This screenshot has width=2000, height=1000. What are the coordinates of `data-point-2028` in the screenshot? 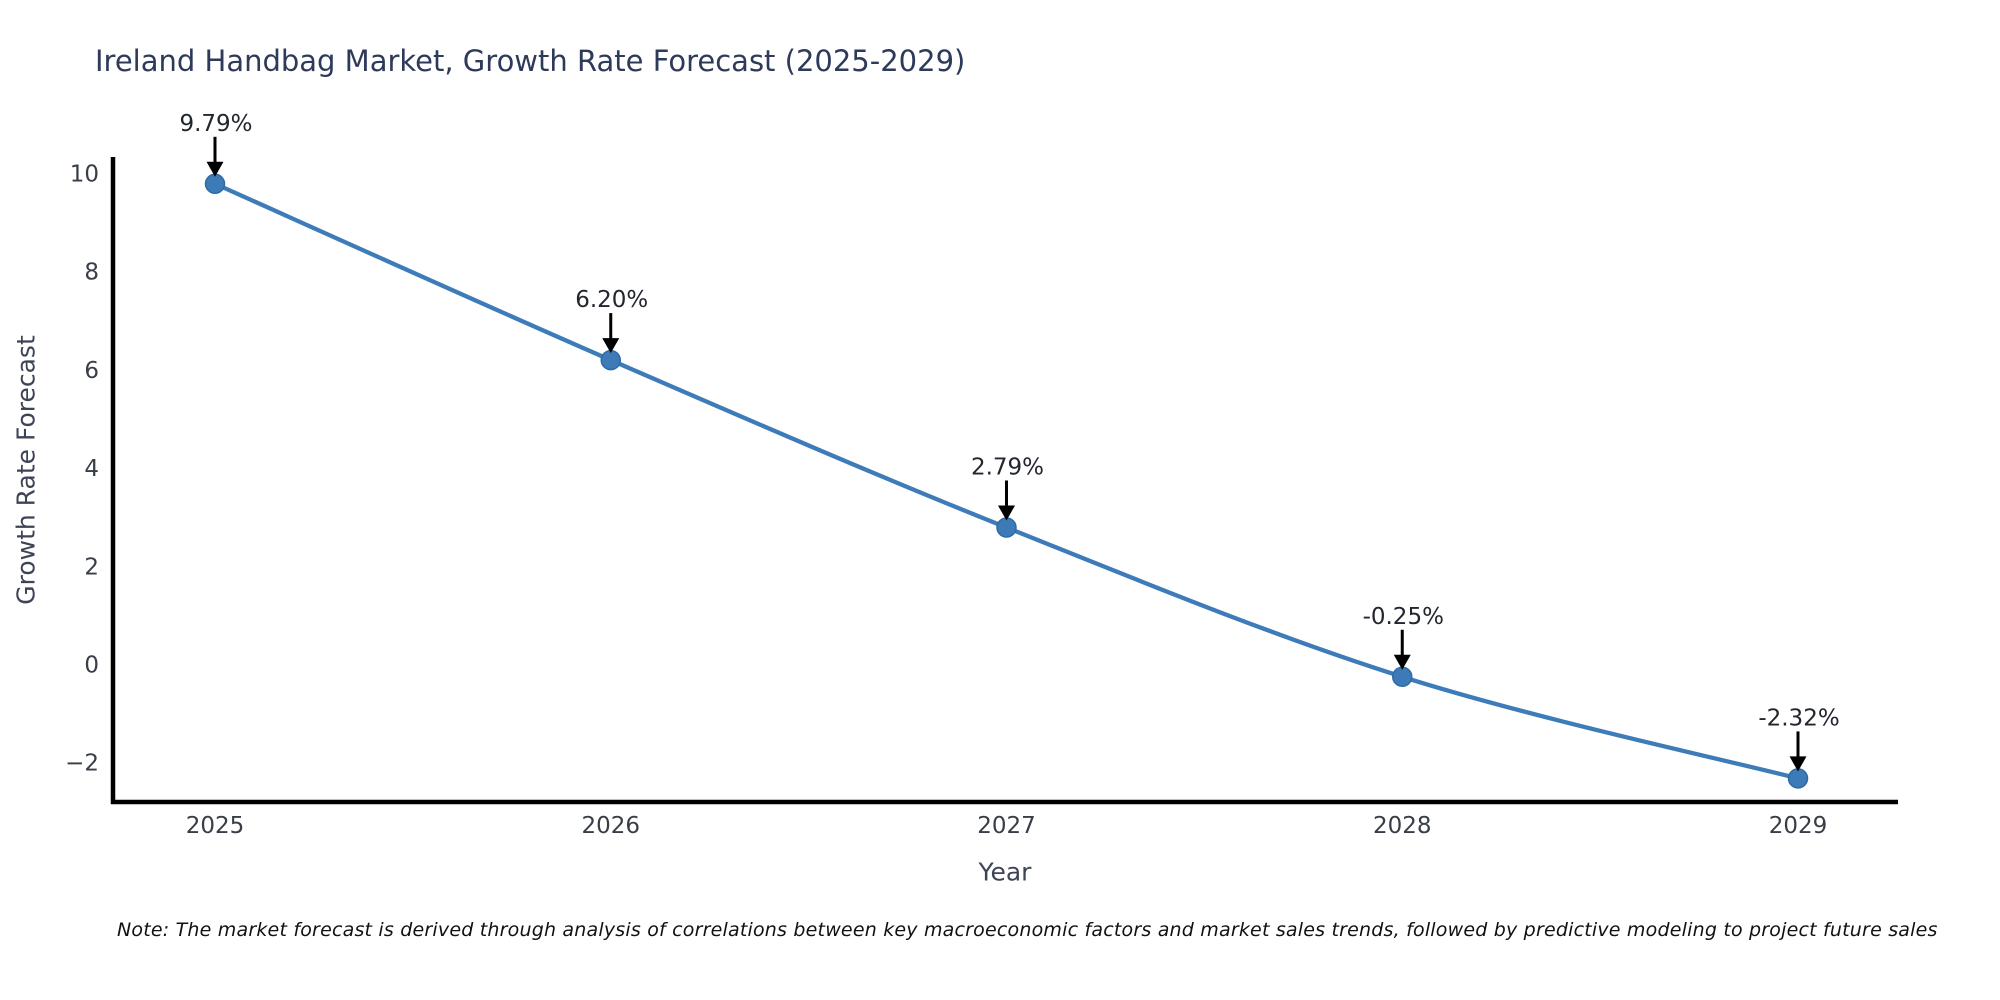 It's located at (1402, 677).